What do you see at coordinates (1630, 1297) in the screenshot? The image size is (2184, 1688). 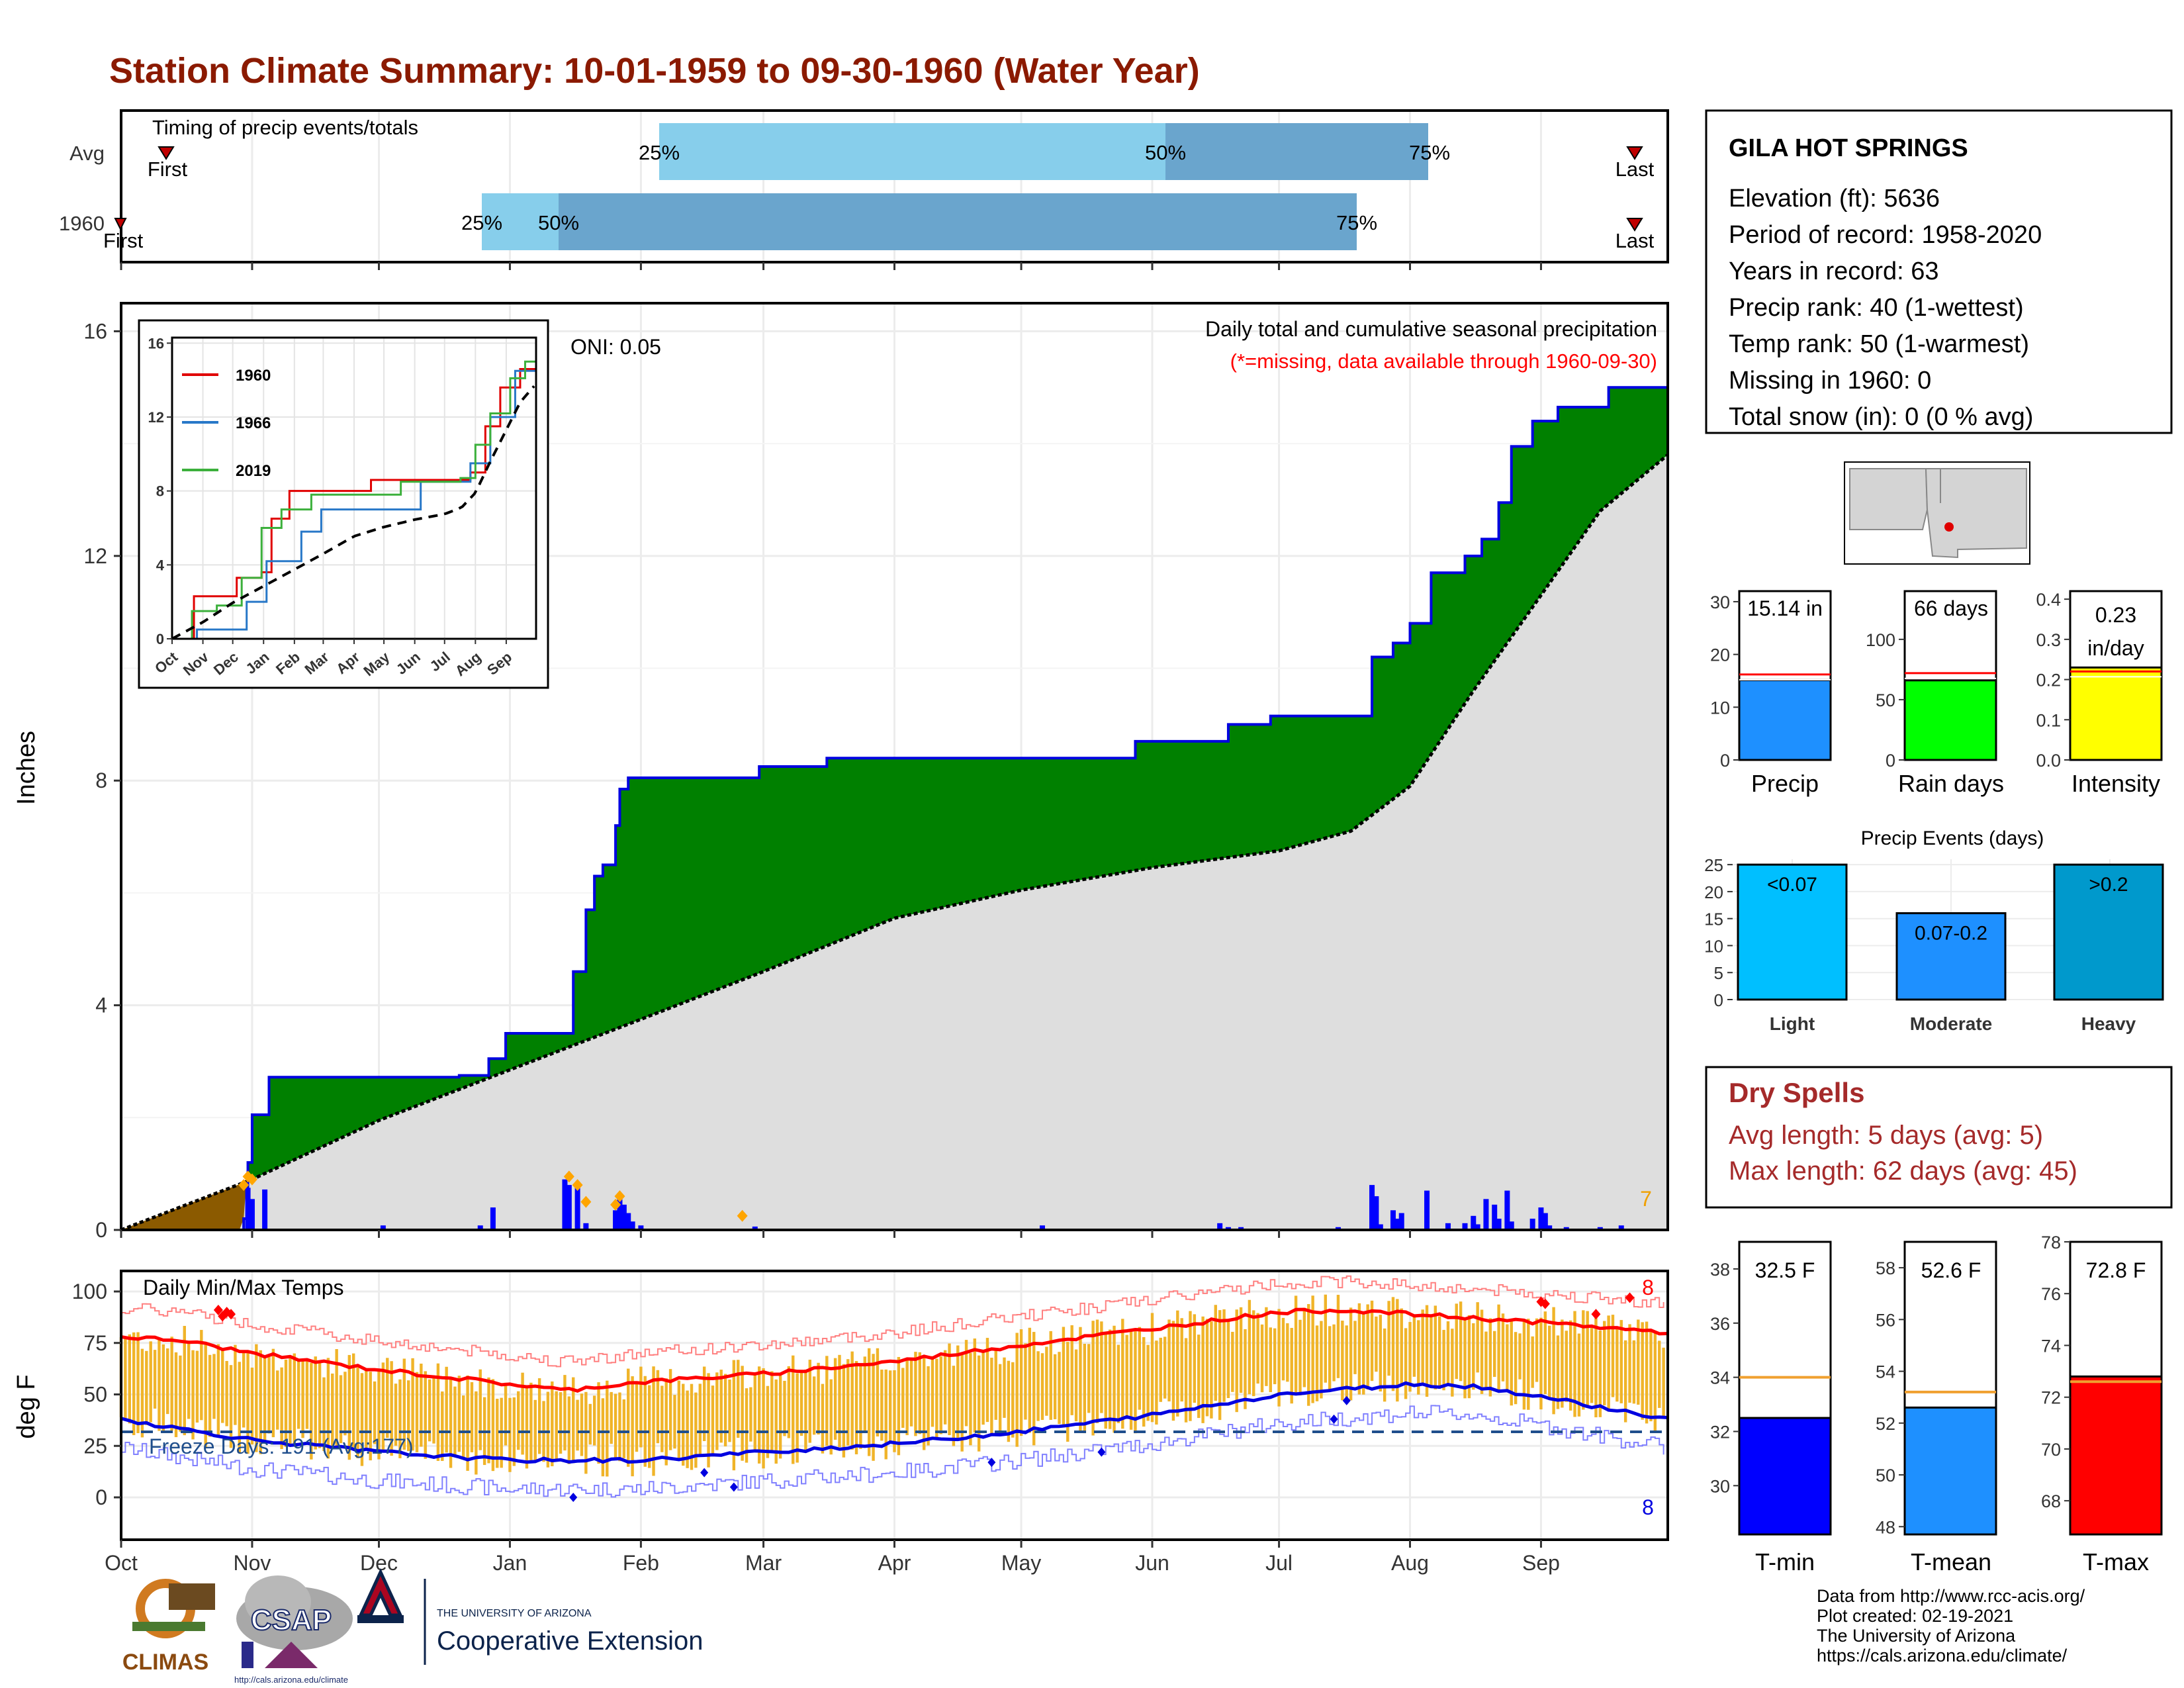 I see `record-max-marker` at bounding box center [1630, 1297].